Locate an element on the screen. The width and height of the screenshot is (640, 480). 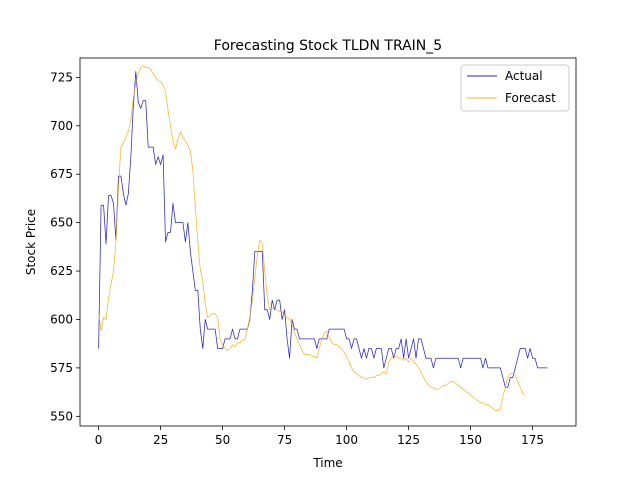
x-tick-label: 50 is located at coordinates (222, 440).